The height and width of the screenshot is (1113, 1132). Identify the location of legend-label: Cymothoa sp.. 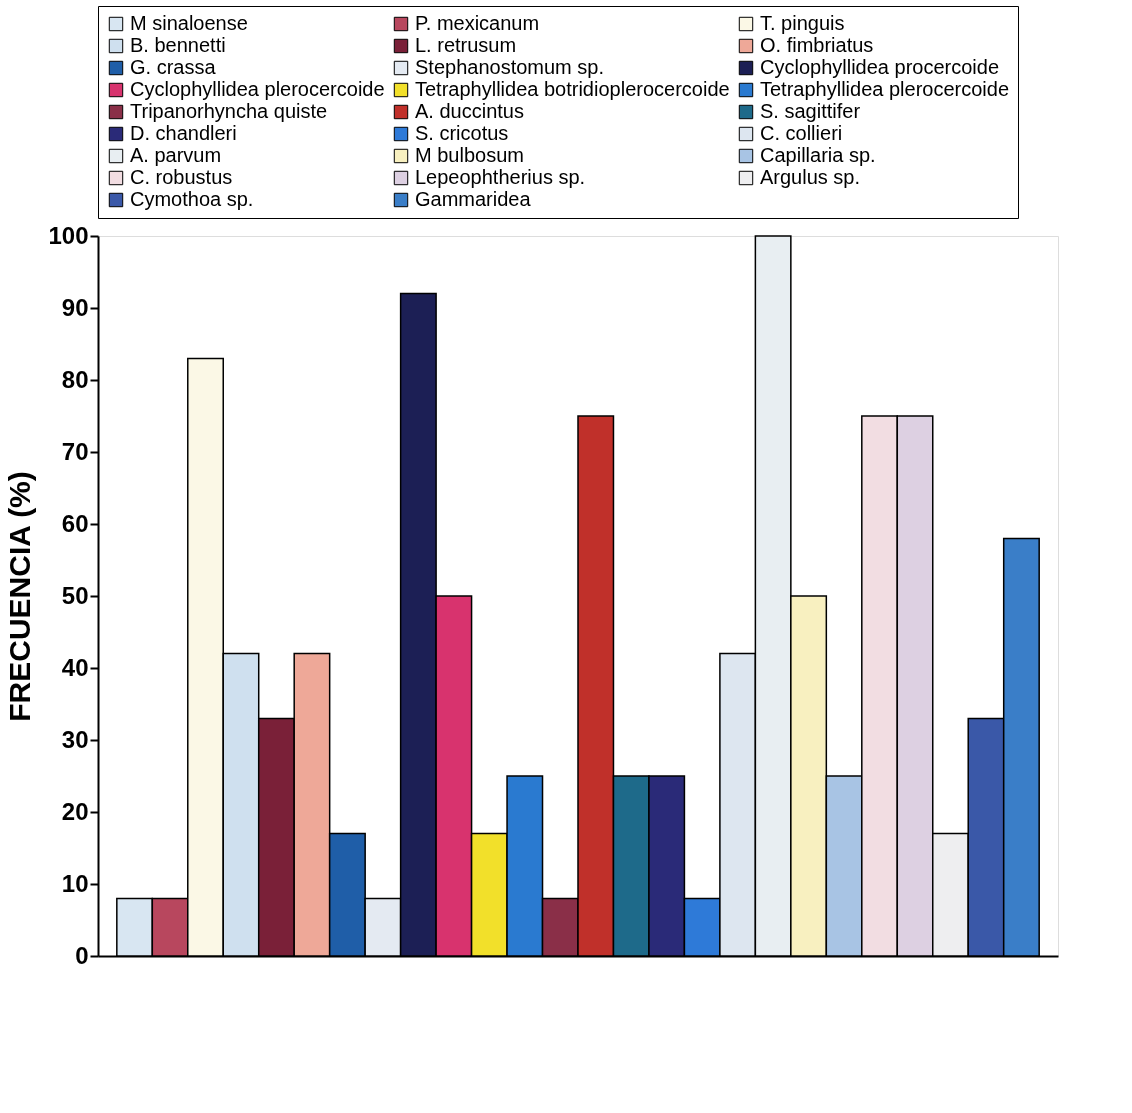
(192, 199).